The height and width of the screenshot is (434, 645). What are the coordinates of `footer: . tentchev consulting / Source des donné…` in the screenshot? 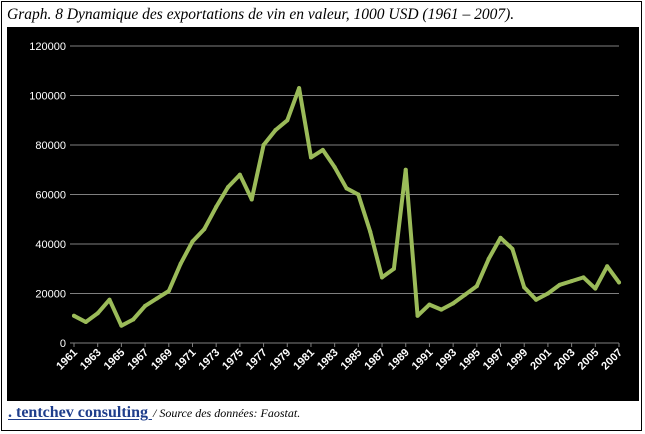 It's located at (323, 416).